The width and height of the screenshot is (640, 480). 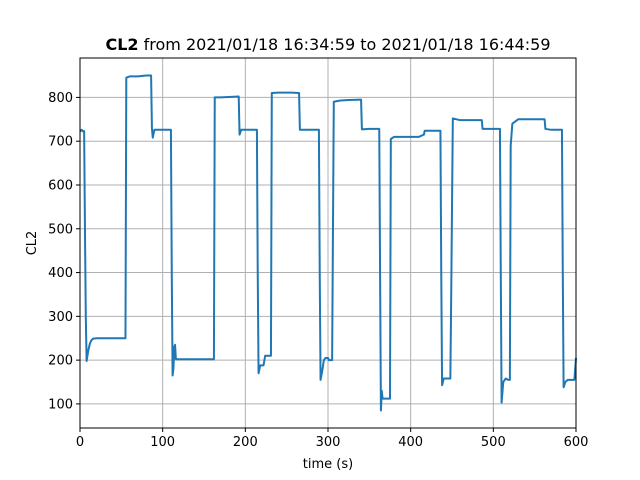 I want to click on x-axis-label: time (s), so click(x=328, y=464).